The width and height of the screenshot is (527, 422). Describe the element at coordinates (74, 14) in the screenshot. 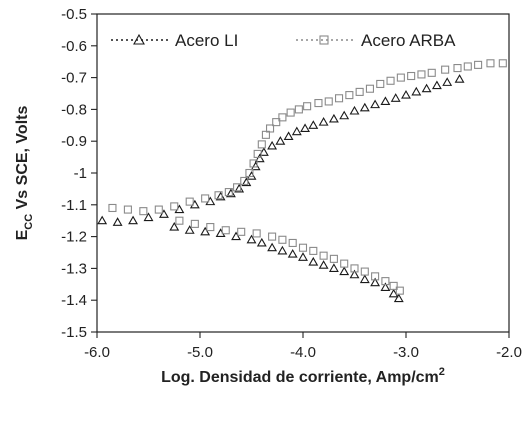

I see `y-tick-label: -0.5` at that location.